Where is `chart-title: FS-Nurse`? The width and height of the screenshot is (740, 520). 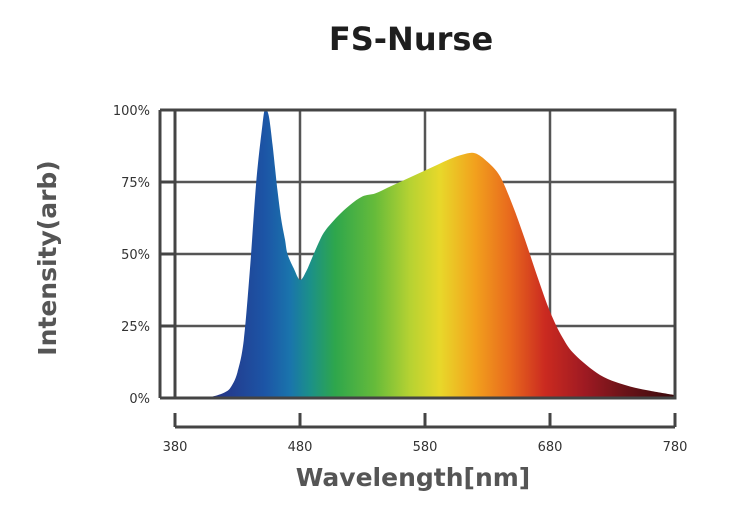
chart-title: FS-Nurse is located at coordinates (411, 39).